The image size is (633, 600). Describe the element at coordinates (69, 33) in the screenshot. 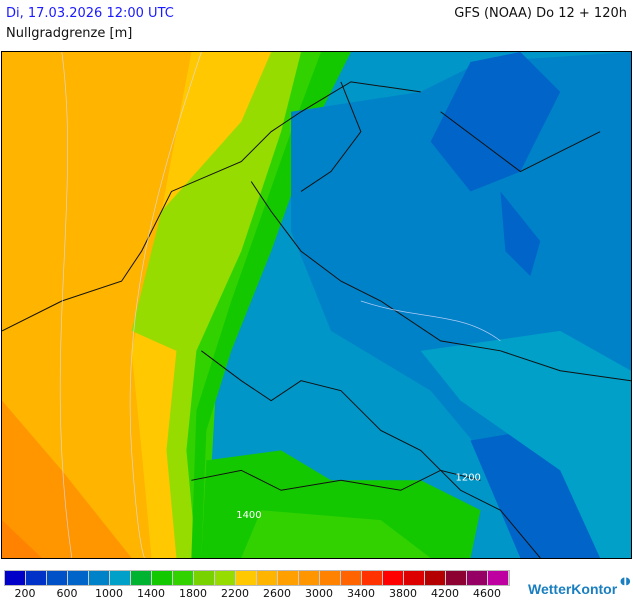

I see `parameter-title: Nullgradgrenze [m]` at that location.